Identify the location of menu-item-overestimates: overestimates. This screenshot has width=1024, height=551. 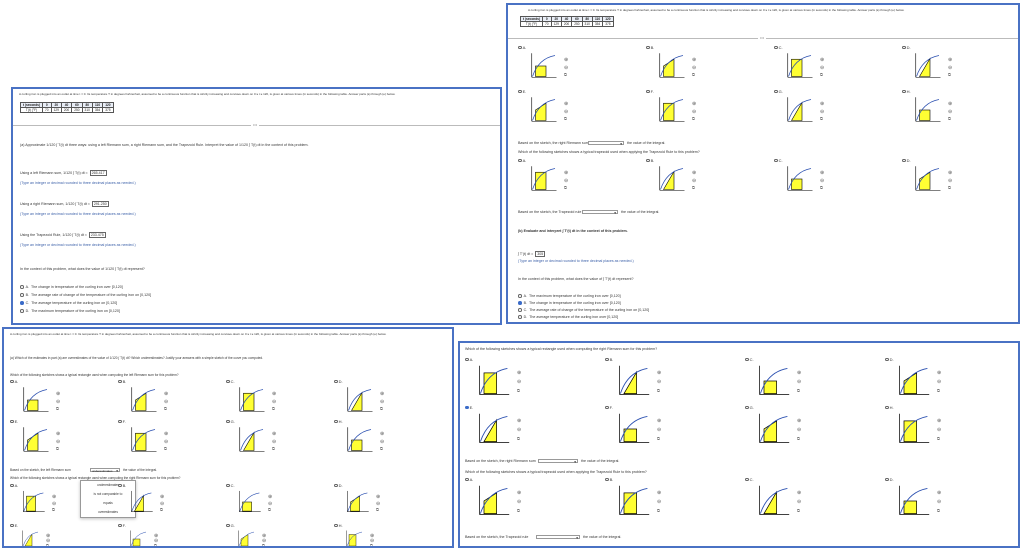
(108, 512).